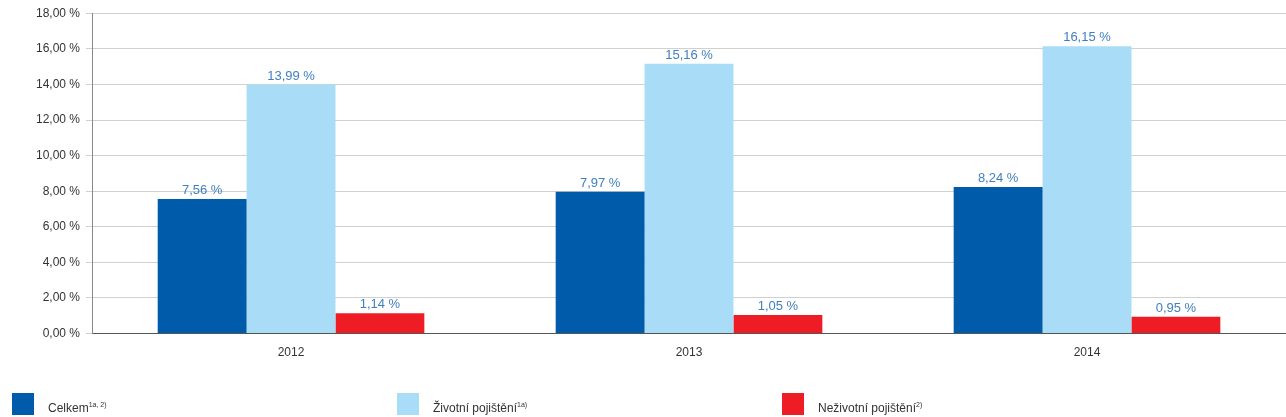 The height and width of the screenshot is (417, 1286). I want to click on y-tick-label: 2,00 %, so click(61, 297).